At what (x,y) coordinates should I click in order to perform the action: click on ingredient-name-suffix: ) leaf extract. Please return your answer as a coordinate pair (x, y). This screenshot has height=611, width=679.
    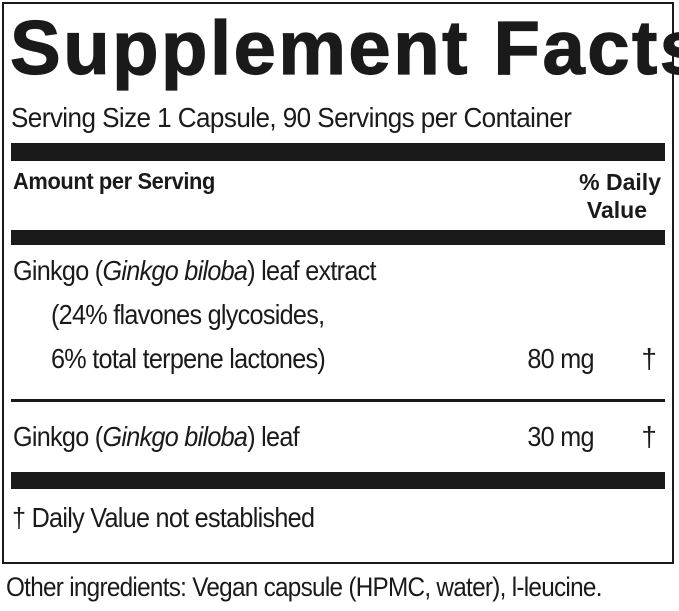
    Looking at the image, I should click on (311, 270).